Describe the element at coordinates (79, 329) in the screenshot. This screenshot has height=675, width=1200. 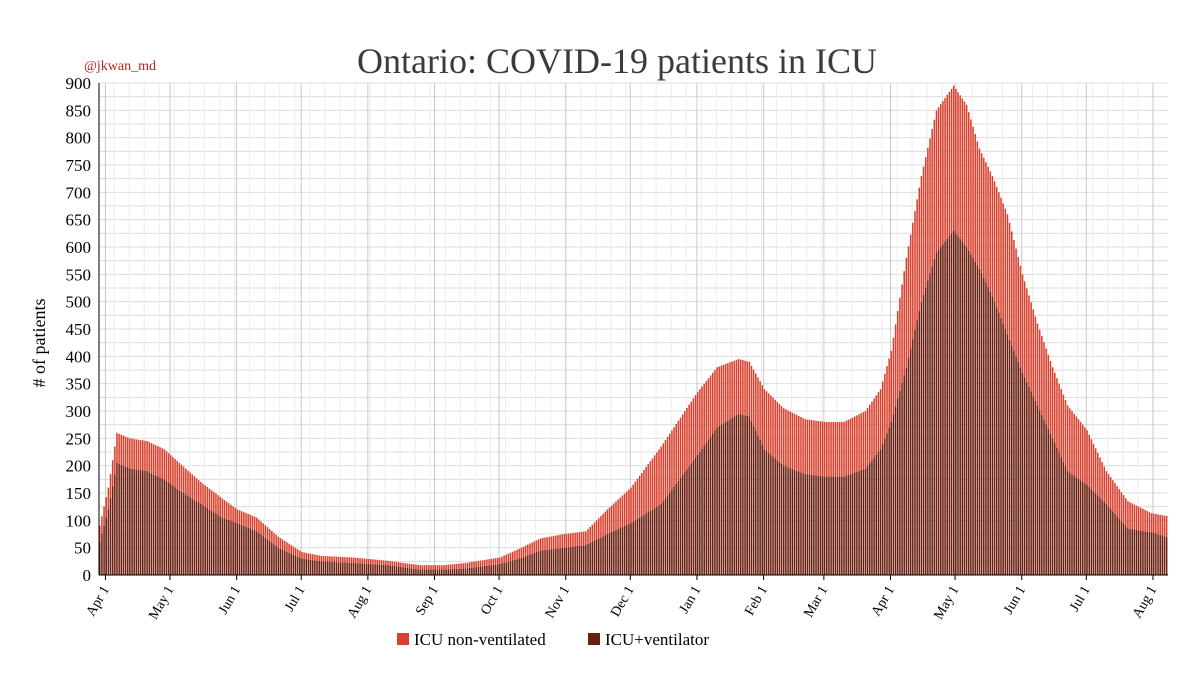
I see `y-tick-label: 450` at that location.